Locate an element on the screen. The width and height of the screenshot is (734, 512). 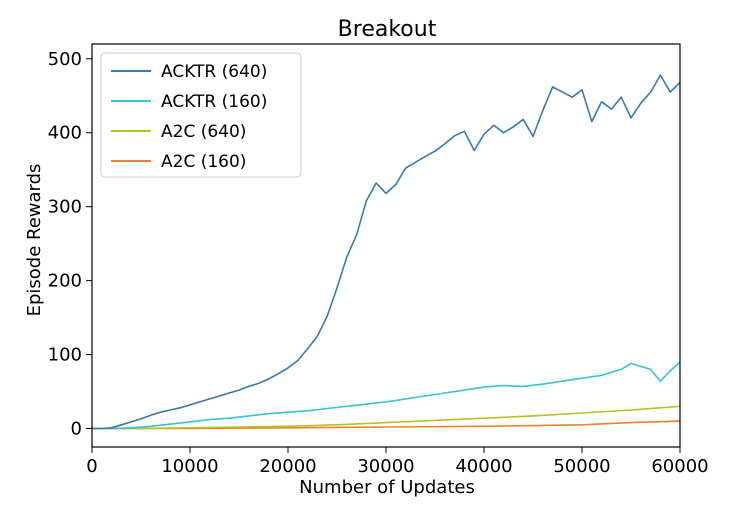
legend-label: A2C (160) is located at coordinates (203, 162).